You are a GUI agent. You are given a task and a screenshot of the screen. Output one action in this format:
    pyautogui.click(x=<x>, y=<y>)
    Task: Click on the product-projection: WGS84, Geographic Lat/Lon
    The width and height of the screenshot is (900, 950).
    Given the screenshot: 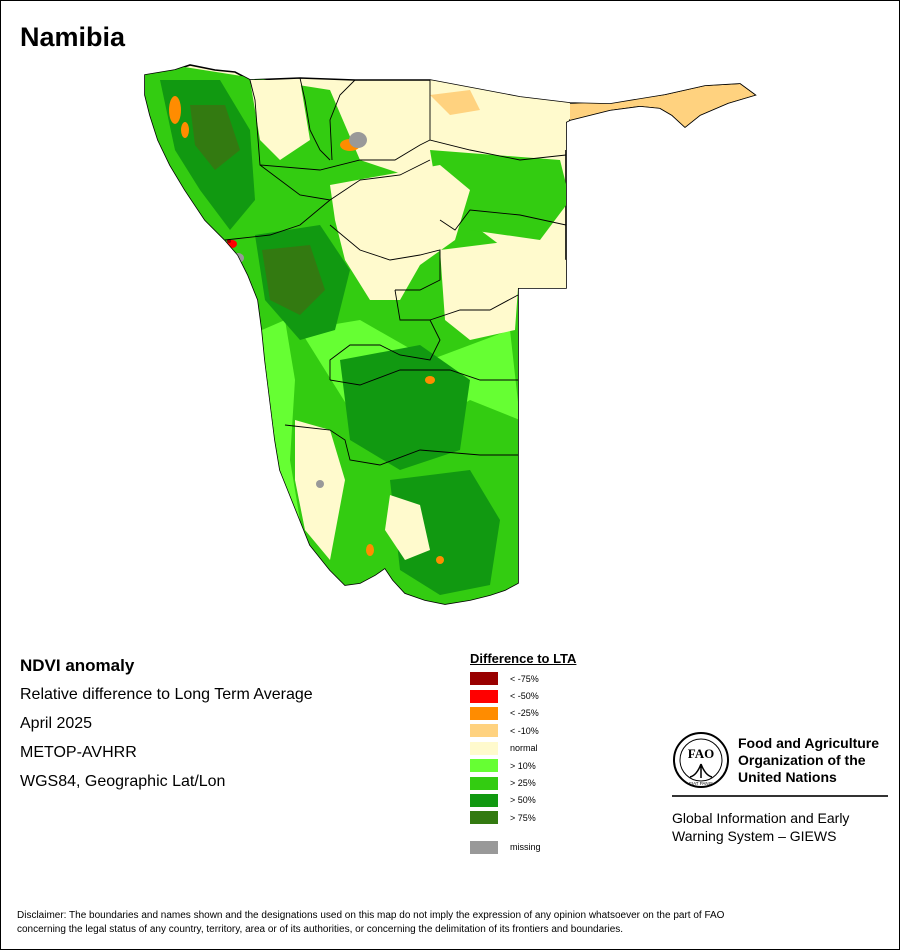 What is the action you would take?
    pyautogui.click(x=123, y=781)
    